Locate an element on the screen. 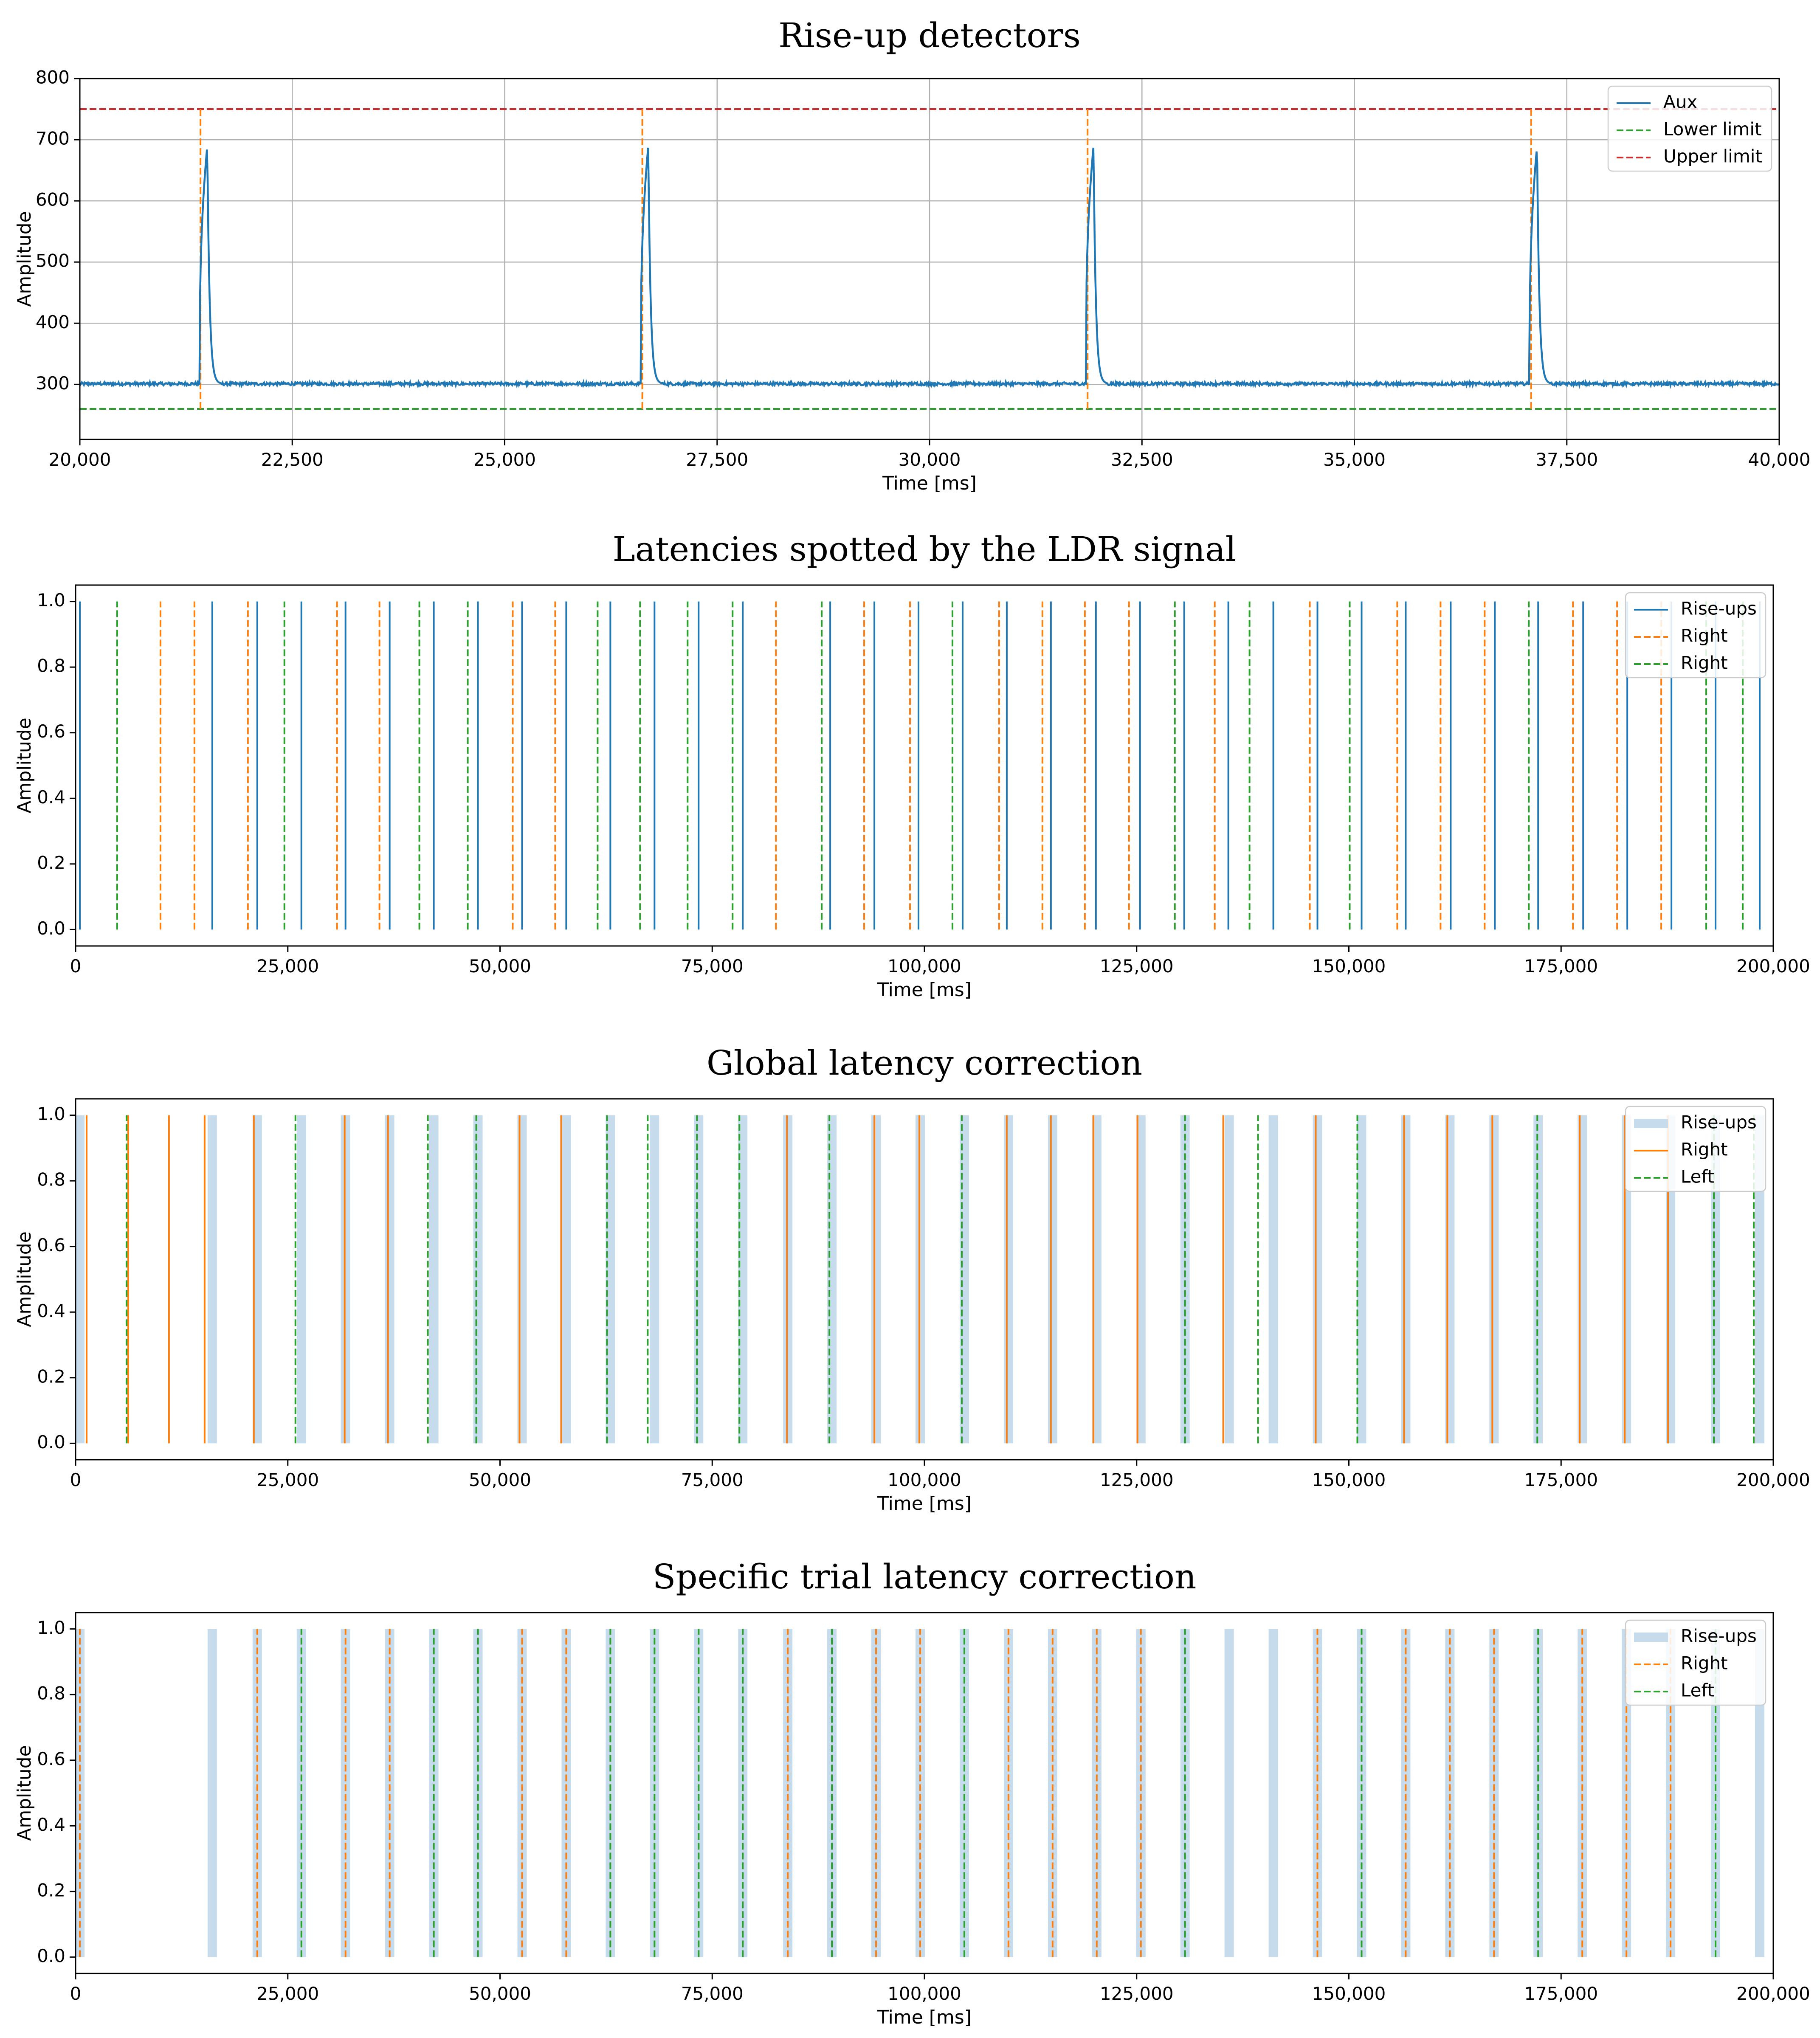 This screenshot has height=2038, width=1820. legend-label: Upper limit is located at coordinates (1712, 156).